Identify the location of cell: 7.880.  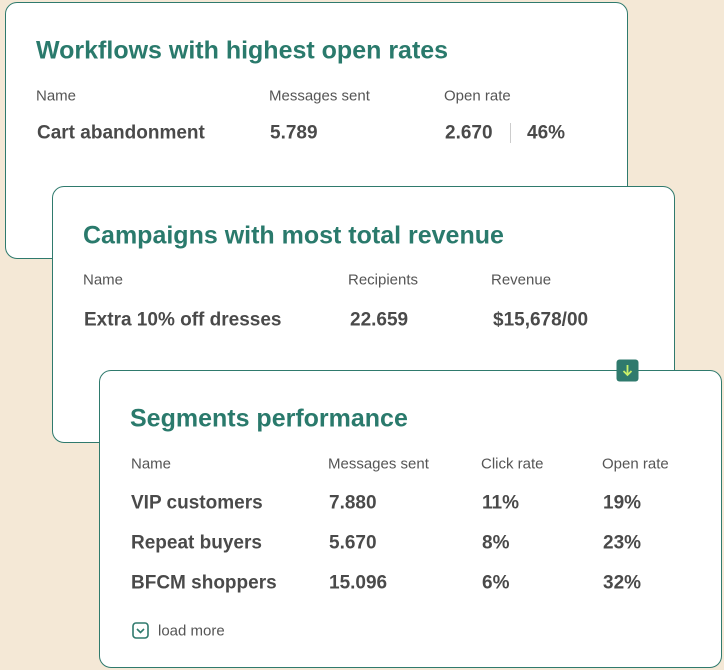
(353, 503).